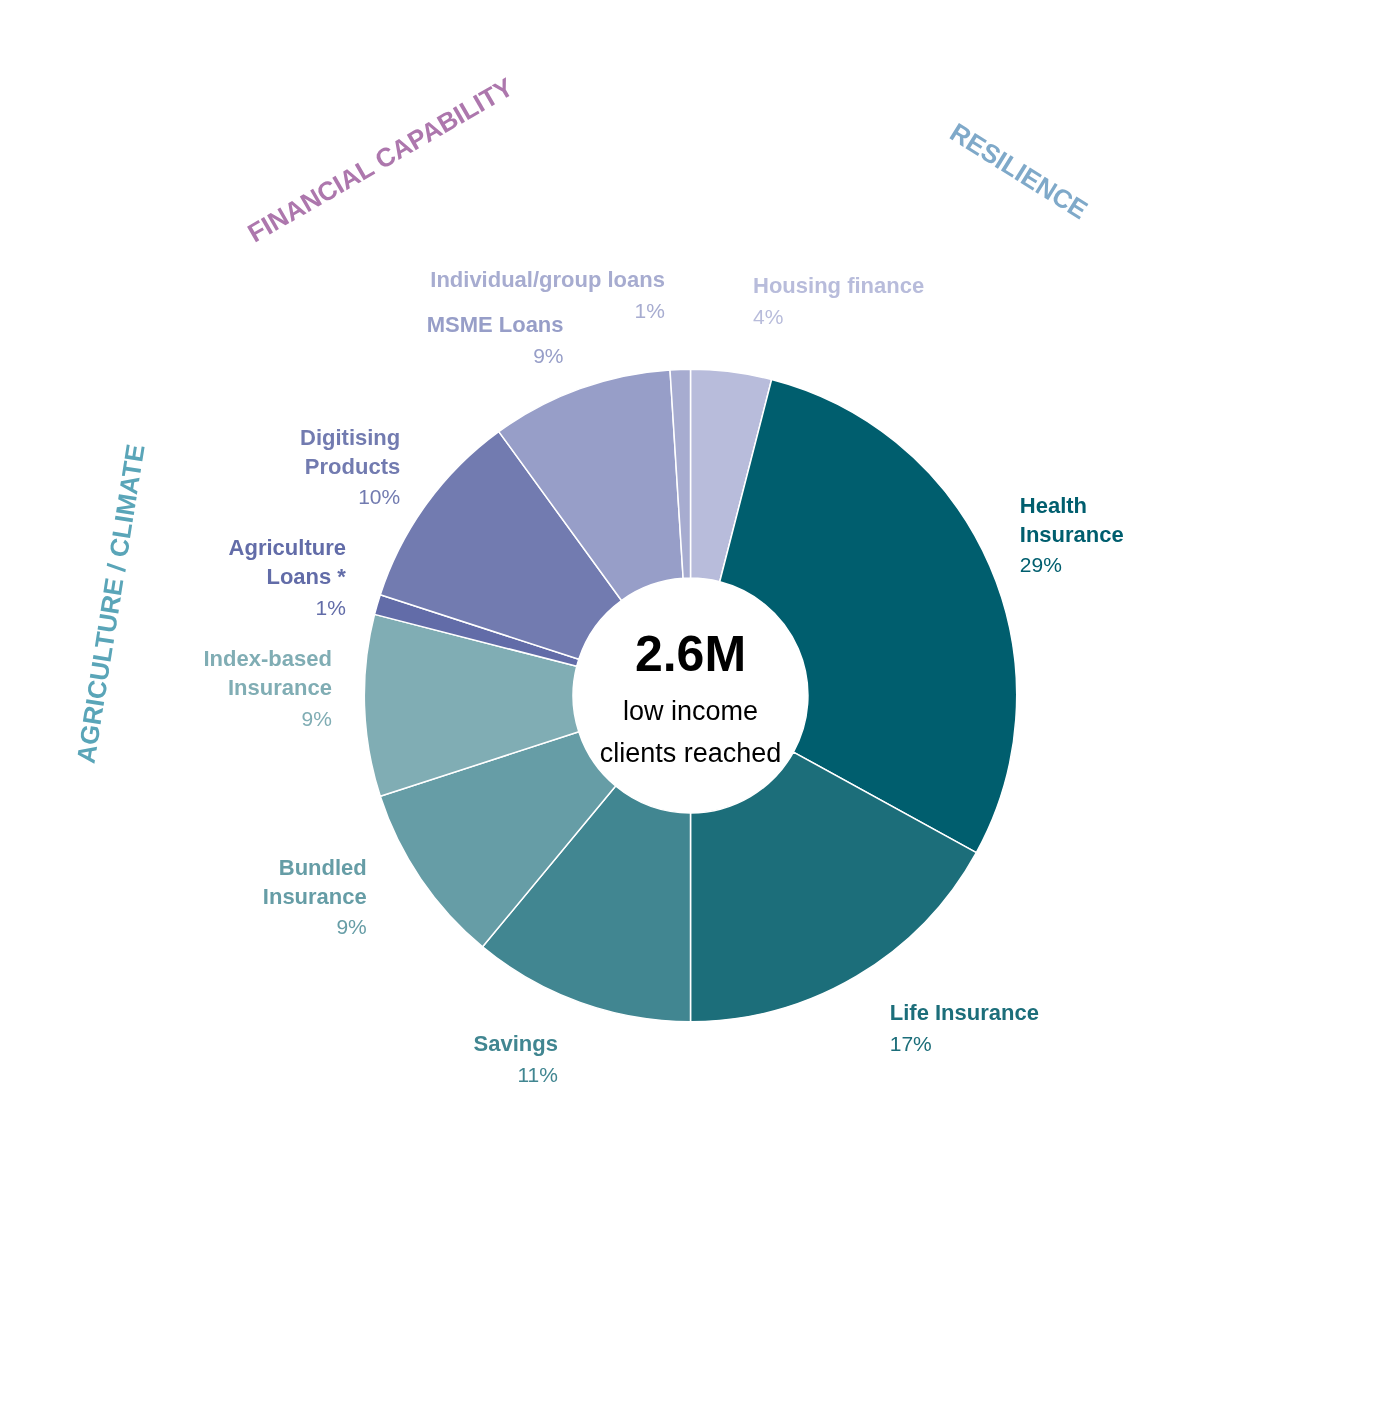  I want to click on slice-label: Housing finance, so click(839, 286).